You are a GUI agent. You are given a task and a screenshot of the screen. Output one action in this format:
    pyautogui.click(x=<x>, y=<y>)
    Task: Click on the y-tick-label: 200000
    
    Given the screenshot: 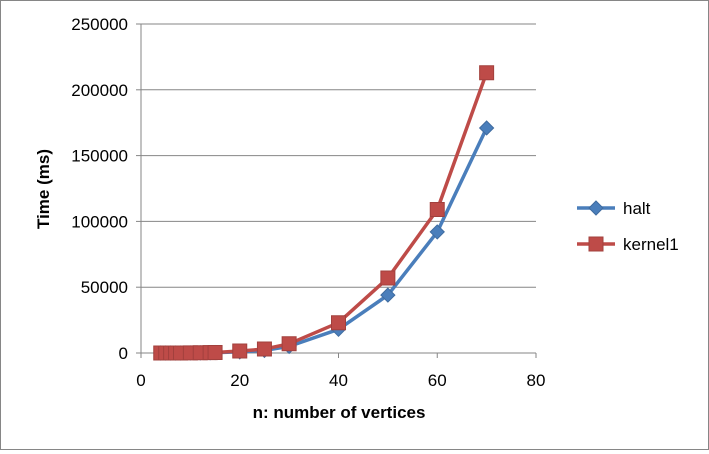 What is the action you would take?
    pyautogui.click(x=99, y=90)
    